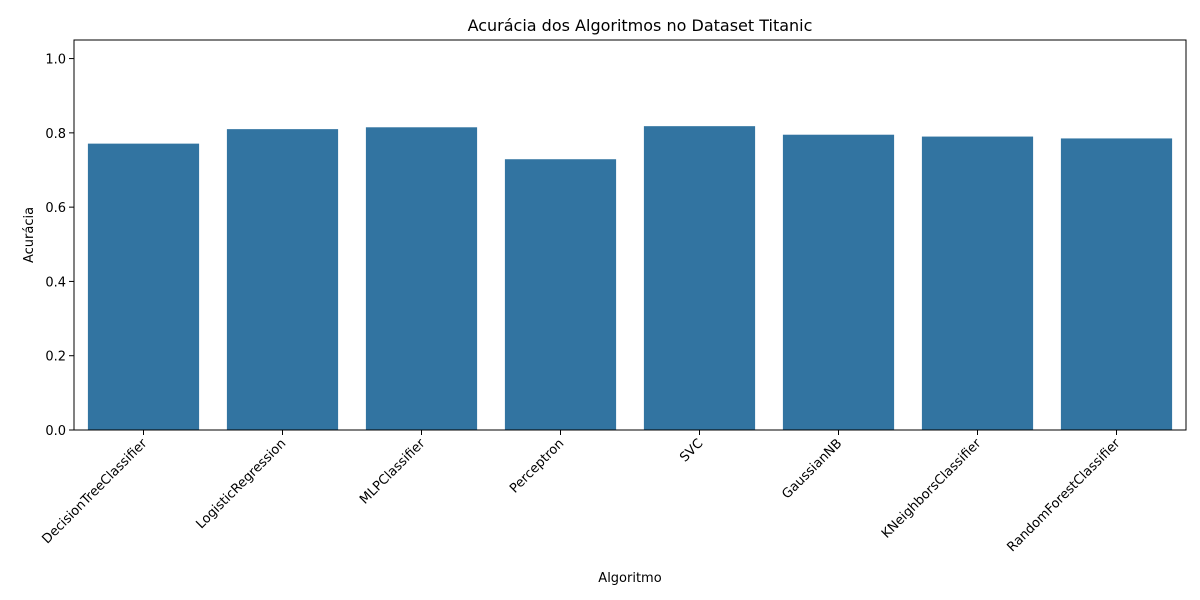  Describe the element at coordinates (1063, 495) in the screenshot. I see `x-tick-label: RandomForestClassifier` at that location.